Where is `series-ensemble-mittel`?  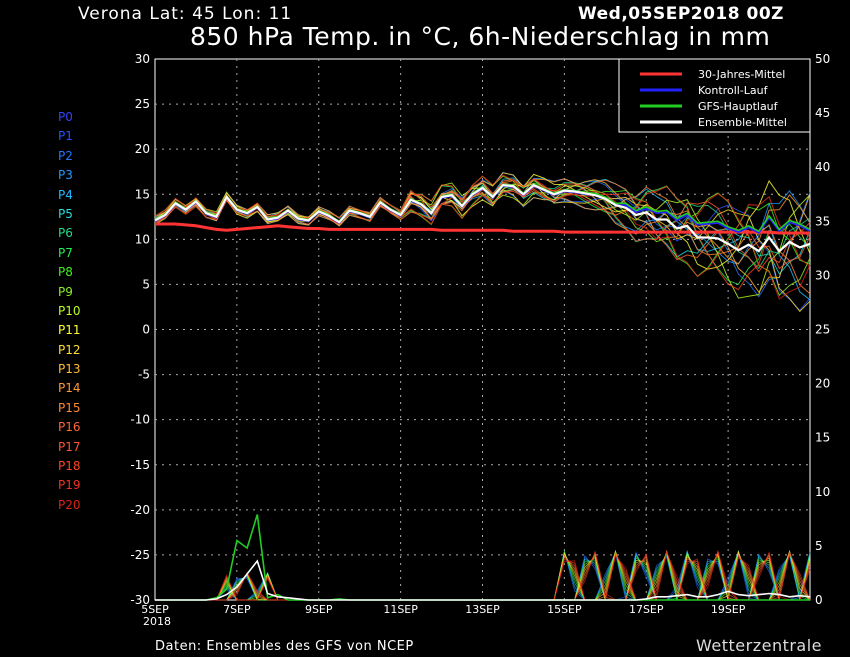
series-ensemble-mittel is located at coordinates (482, 218).